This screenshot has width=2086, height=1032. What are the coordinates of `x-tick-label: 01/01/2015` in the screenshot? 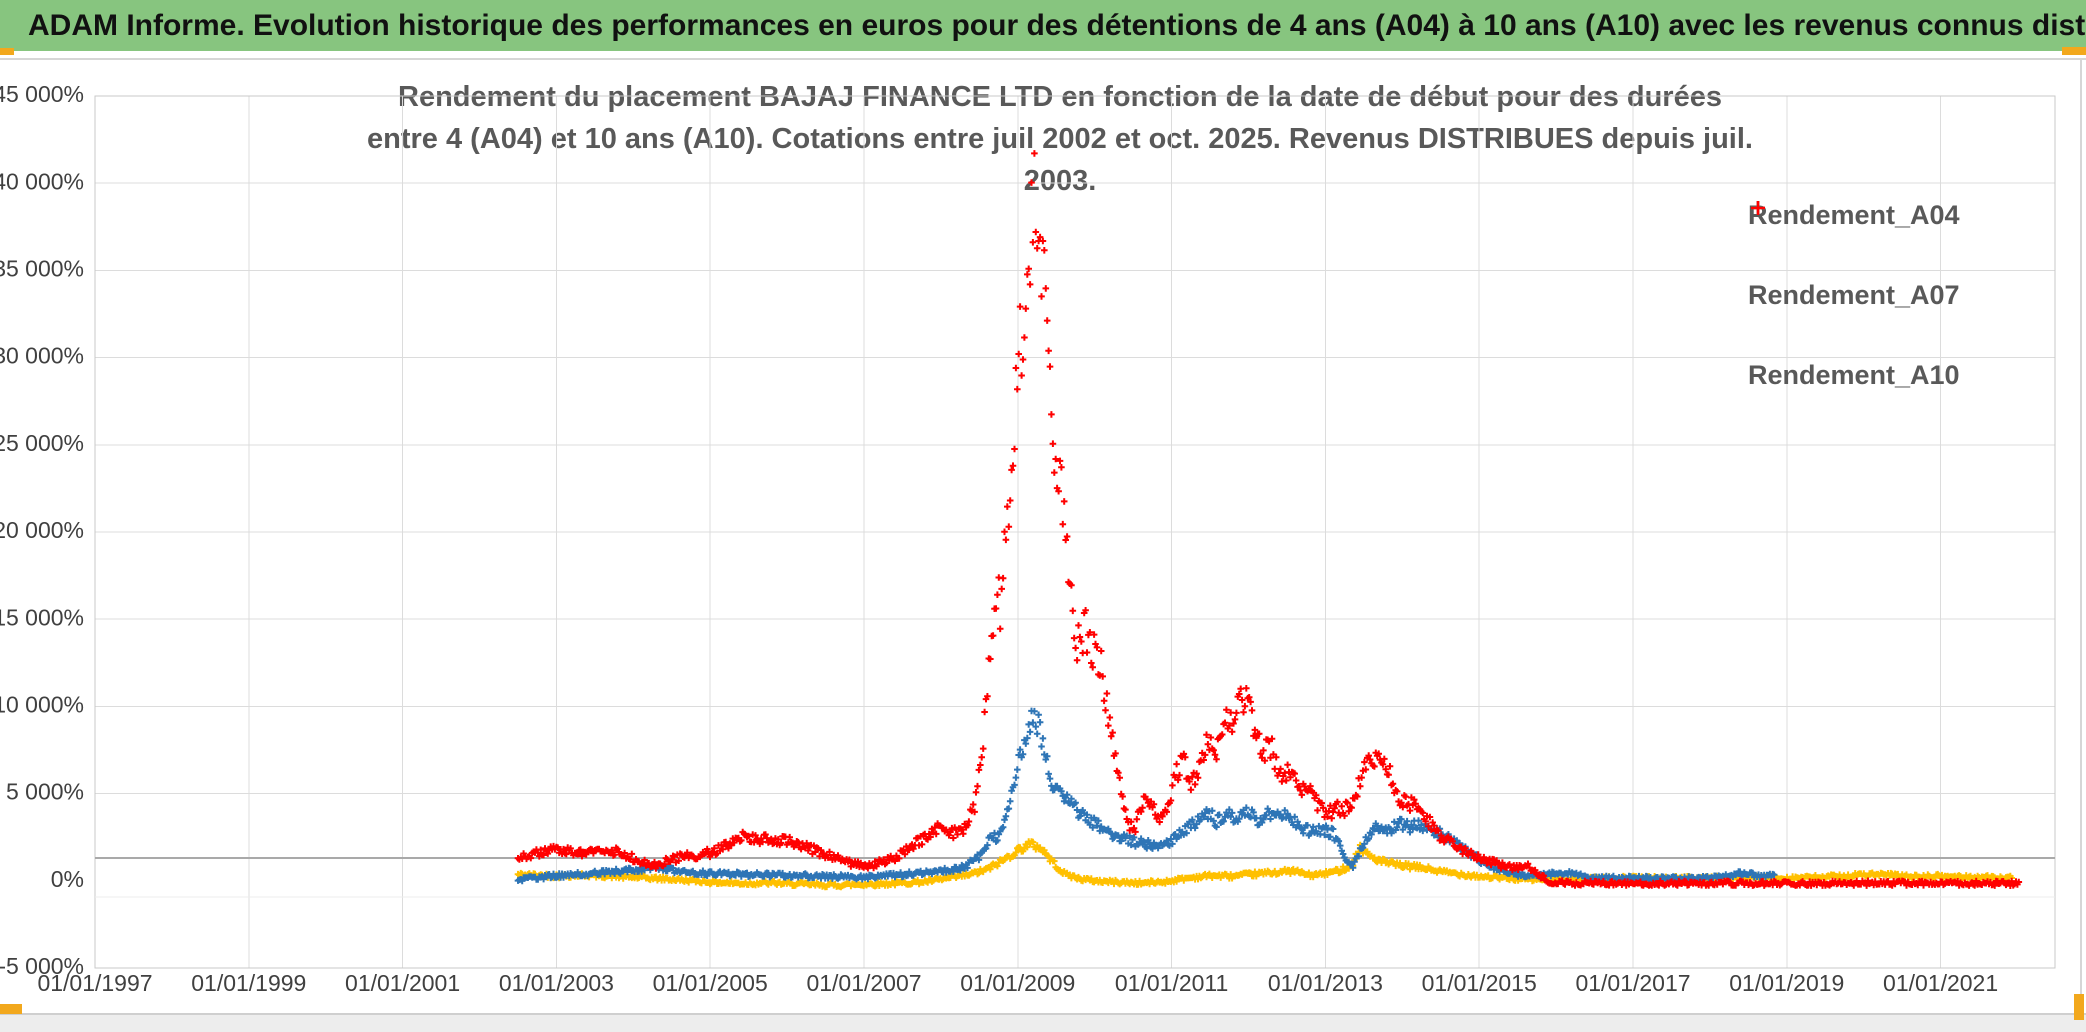 It's located at (1479, 983).